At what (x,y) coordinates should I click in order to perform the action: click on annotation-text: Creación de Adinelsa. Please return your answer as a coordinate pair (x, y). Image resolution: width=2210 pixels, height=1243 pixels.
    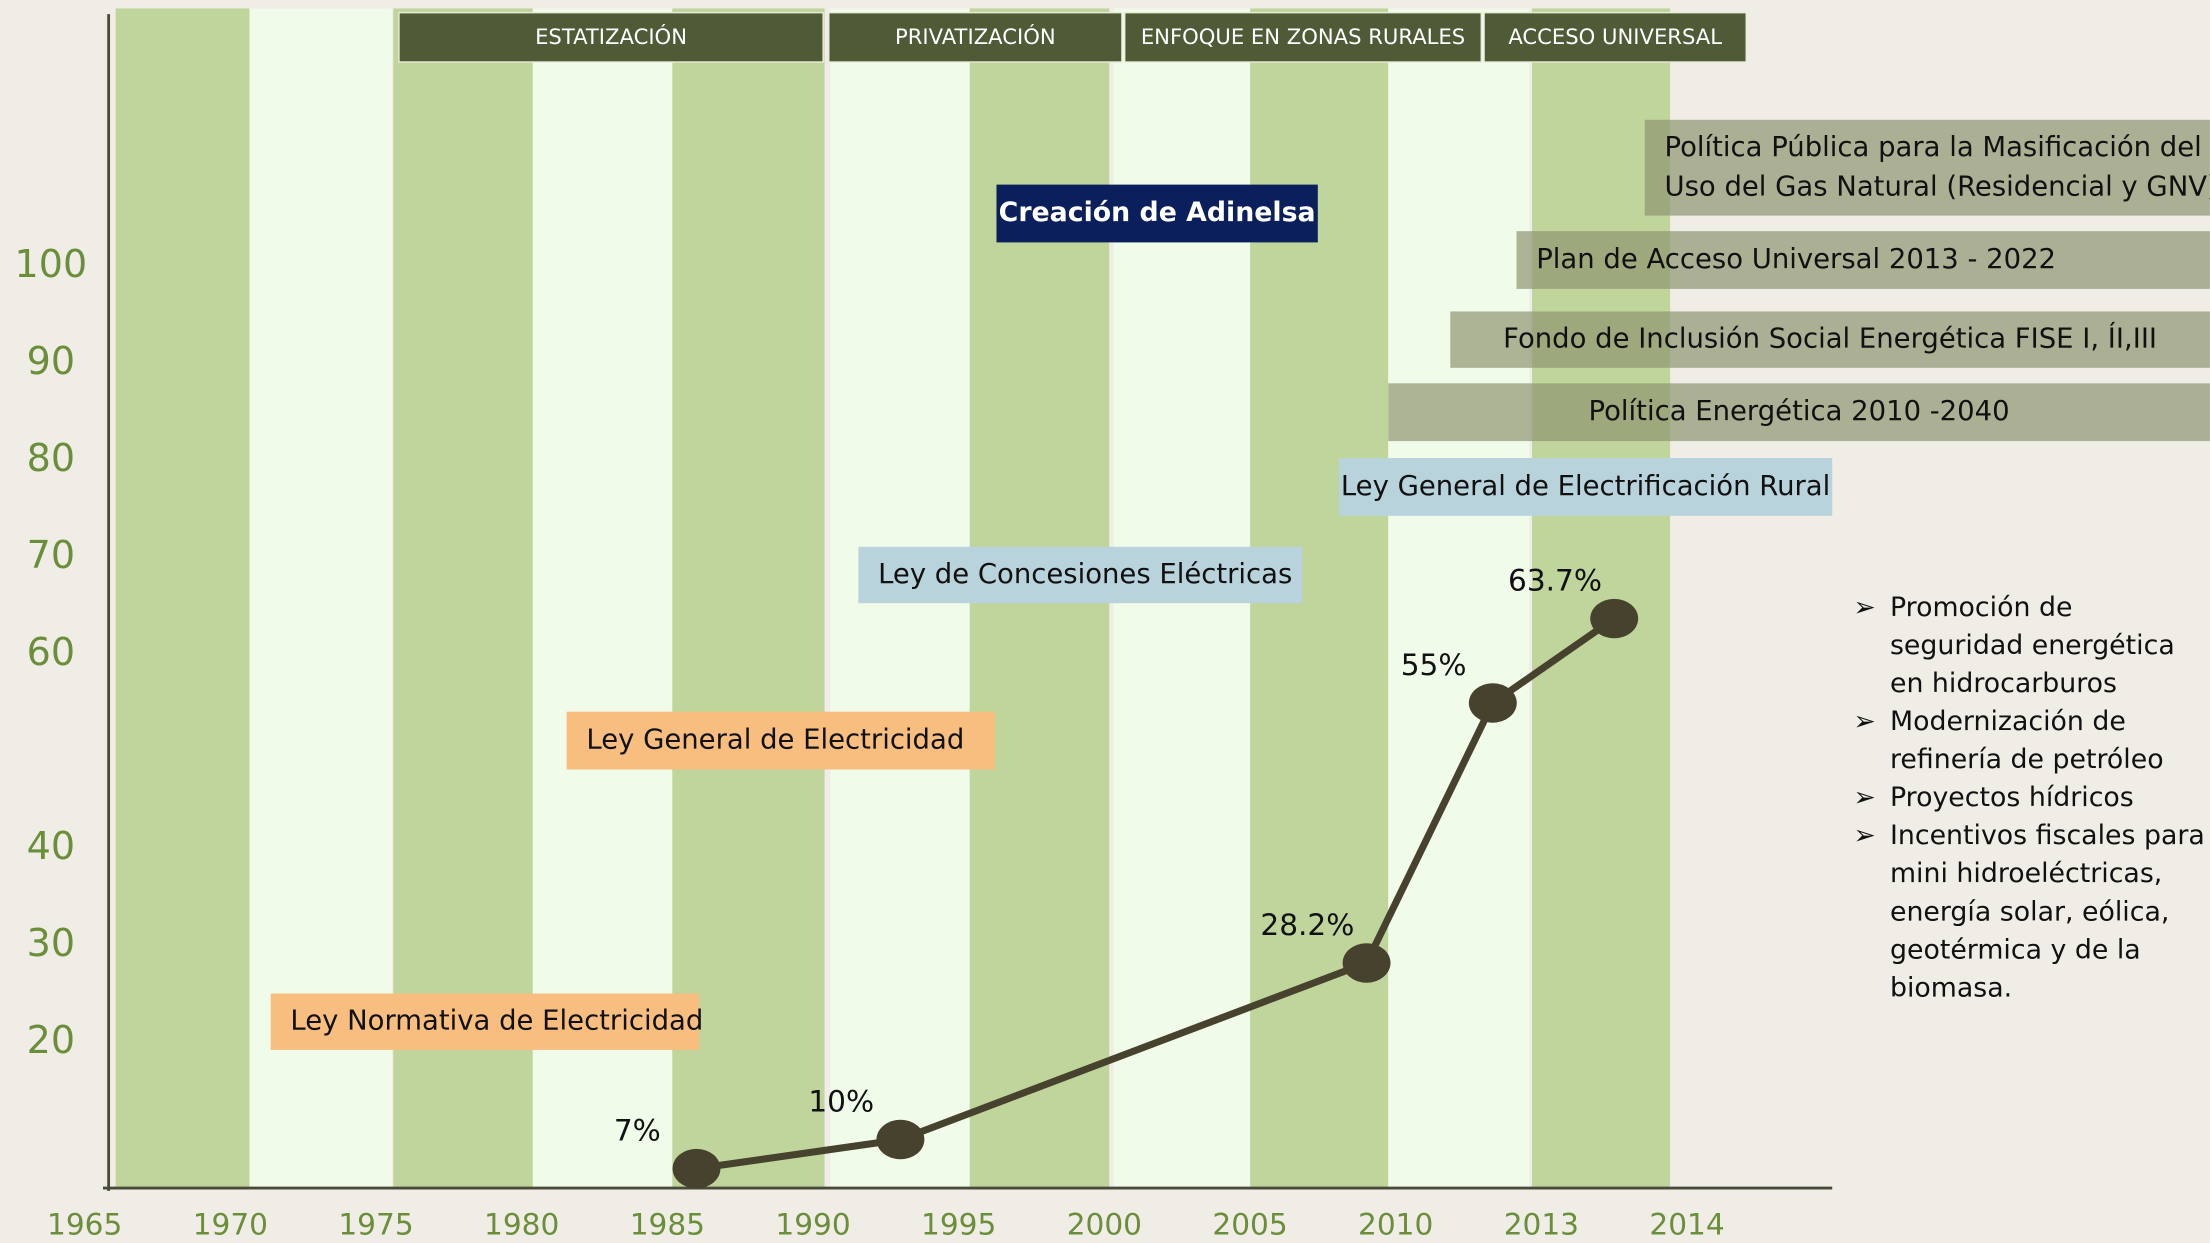
    Looking at the image, I should click on (1157, 212).